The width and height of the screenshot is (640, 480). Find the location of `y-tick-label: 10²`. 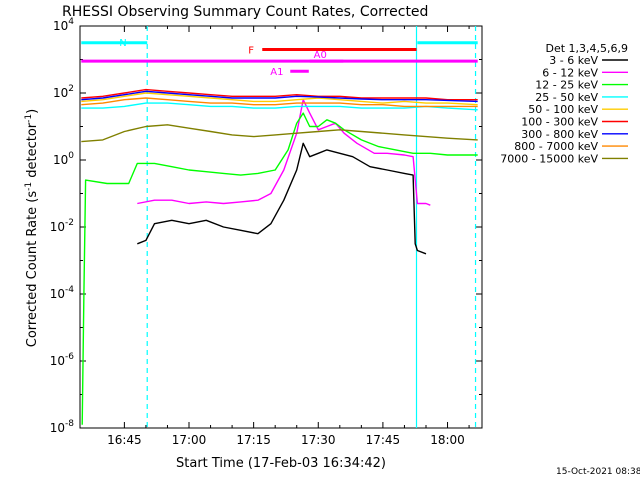

y-tick-label: 10² is located at coordinates (63, 92).